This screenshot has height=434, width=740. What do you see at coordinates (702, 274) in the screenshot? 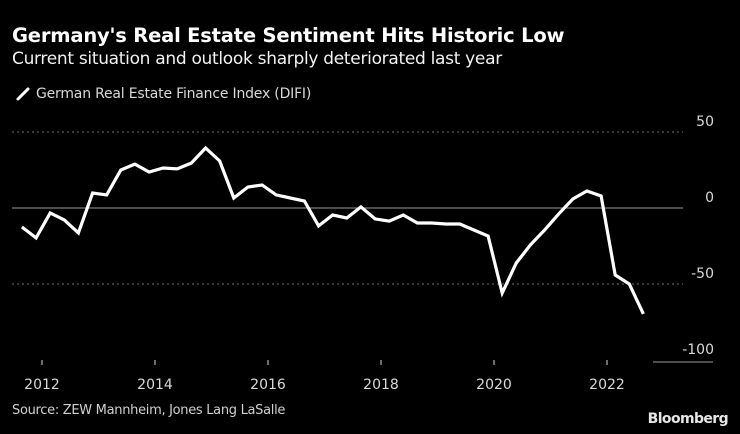
I see `y-tick-label: -50` at bounding box center [702, 274].